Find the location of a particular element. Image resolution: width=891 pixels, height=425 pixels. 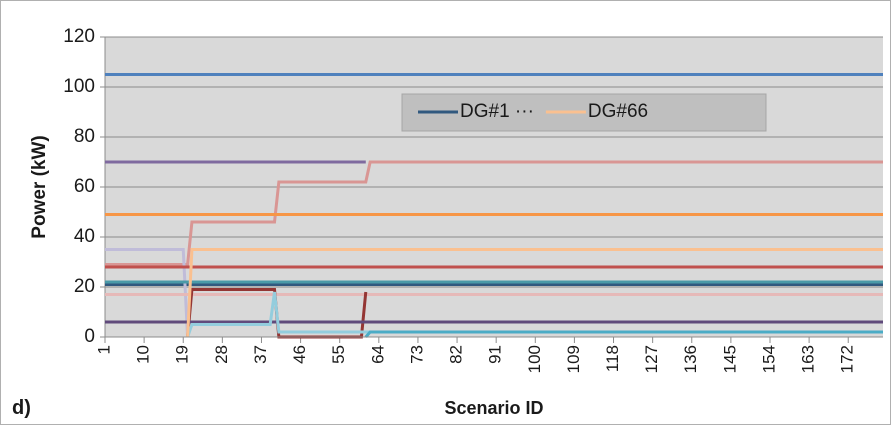

x-tick-label: 82 is located at coordinates (456, 354).